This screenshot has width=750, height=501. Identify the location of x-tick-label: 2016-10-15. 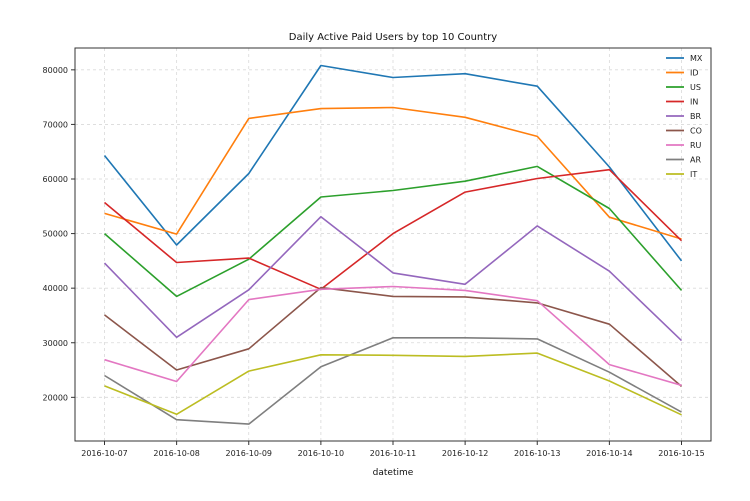
(681, 453).